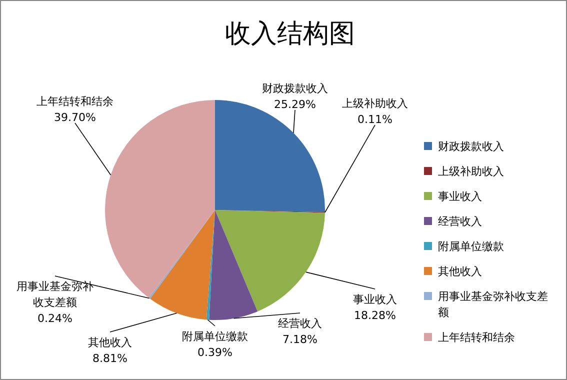  I want to click on title: 收入结构图, so click(290, 34).